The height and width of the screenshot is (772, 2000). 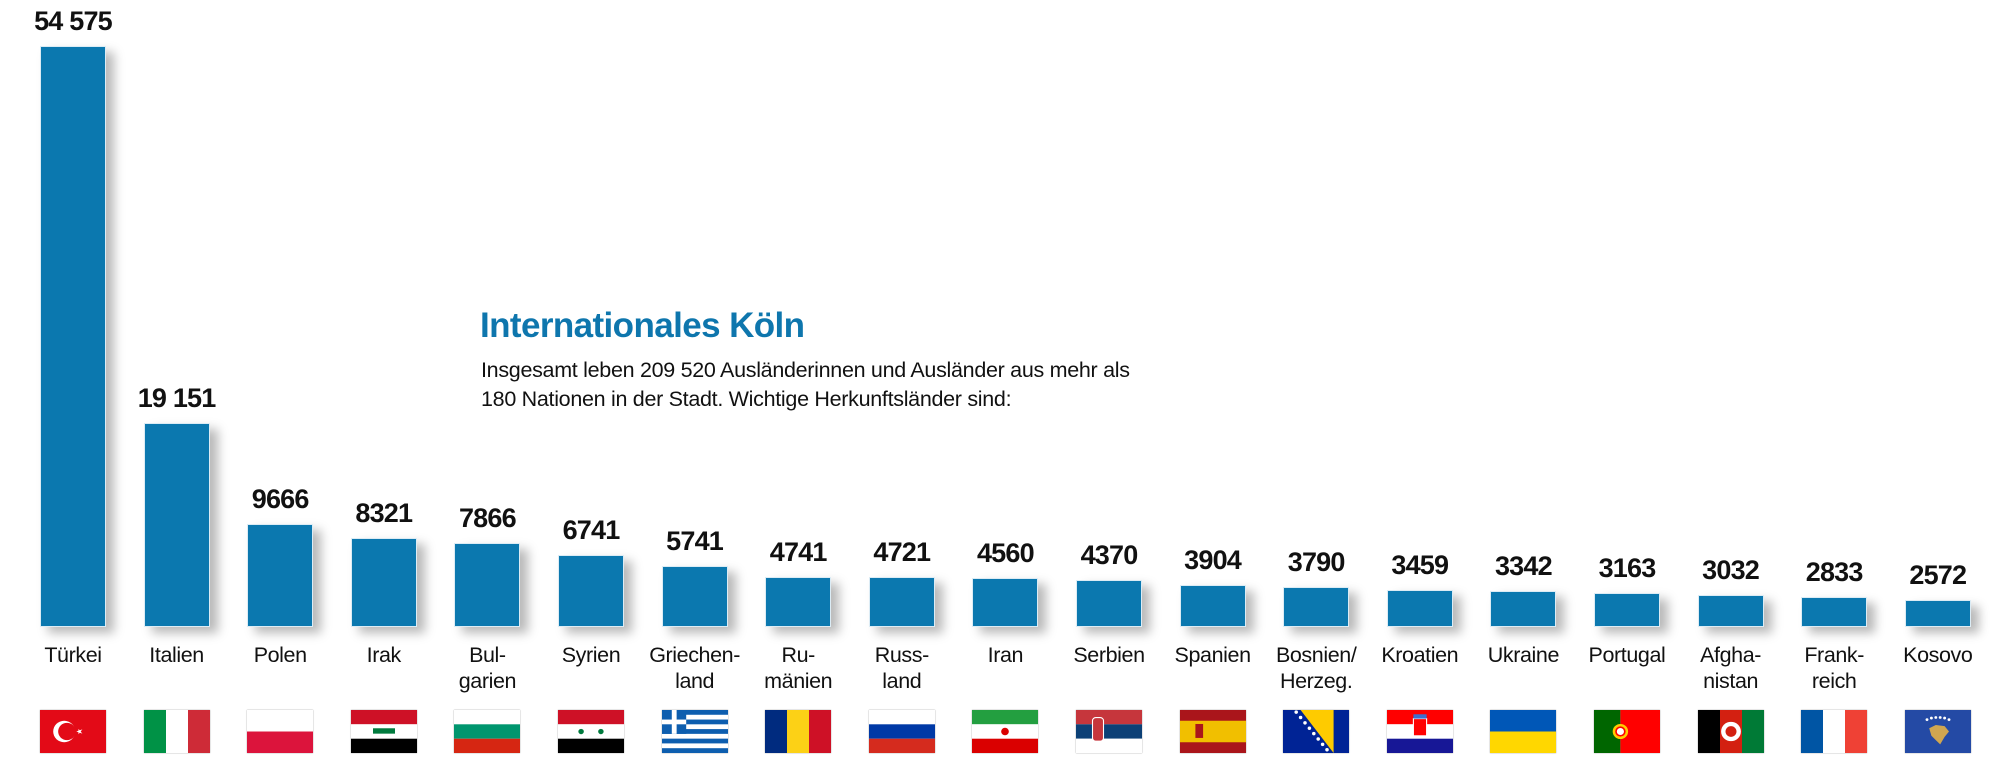 I want to click on value-label: 3342, so click(x=1523, y=566).